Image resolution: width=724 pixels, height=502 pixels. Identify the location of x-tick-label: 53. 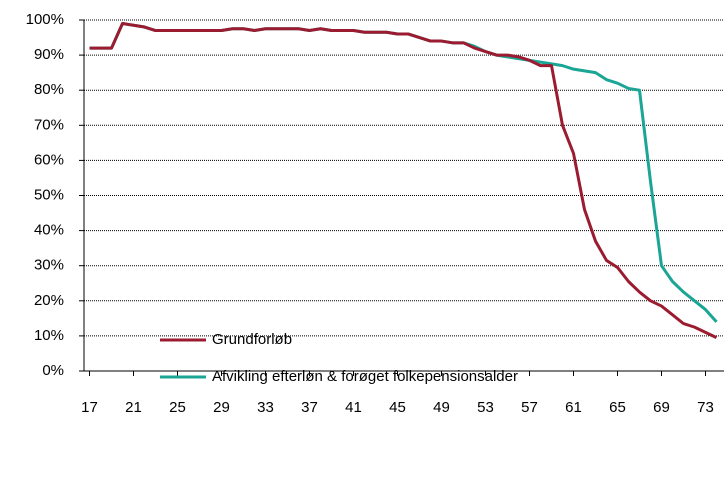
(485, 407).